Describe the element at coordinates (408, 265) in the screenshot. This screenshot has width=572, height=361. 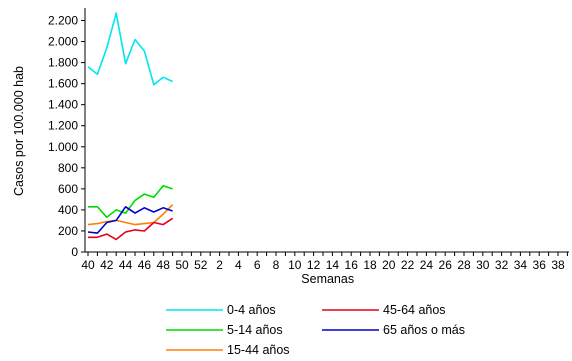
I see `x-tick-label: 22` at that location.